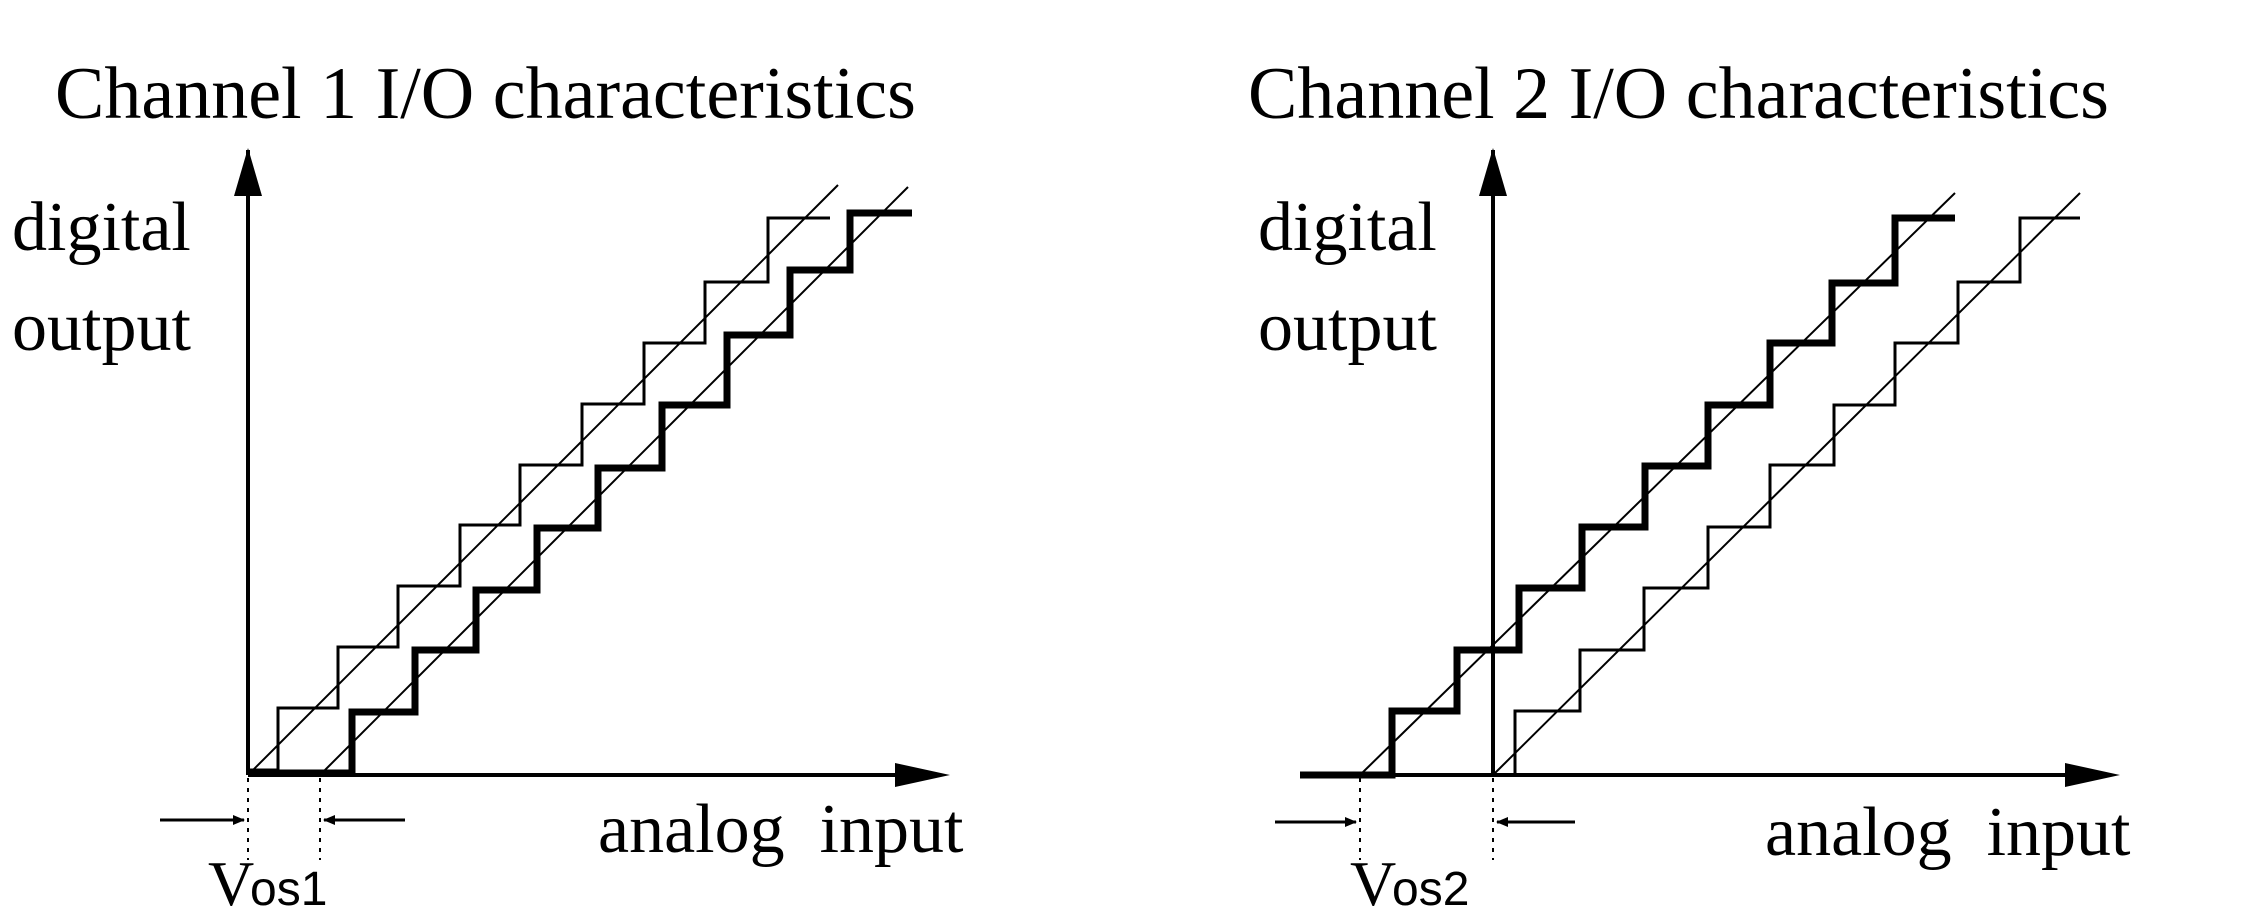 The width and height of the screenshot is (2248, 916). What do you see at coordinates (1948, 832) in the screenshot?
I see `channel2-x-label: analog input` at bounding box center [1948, 832].